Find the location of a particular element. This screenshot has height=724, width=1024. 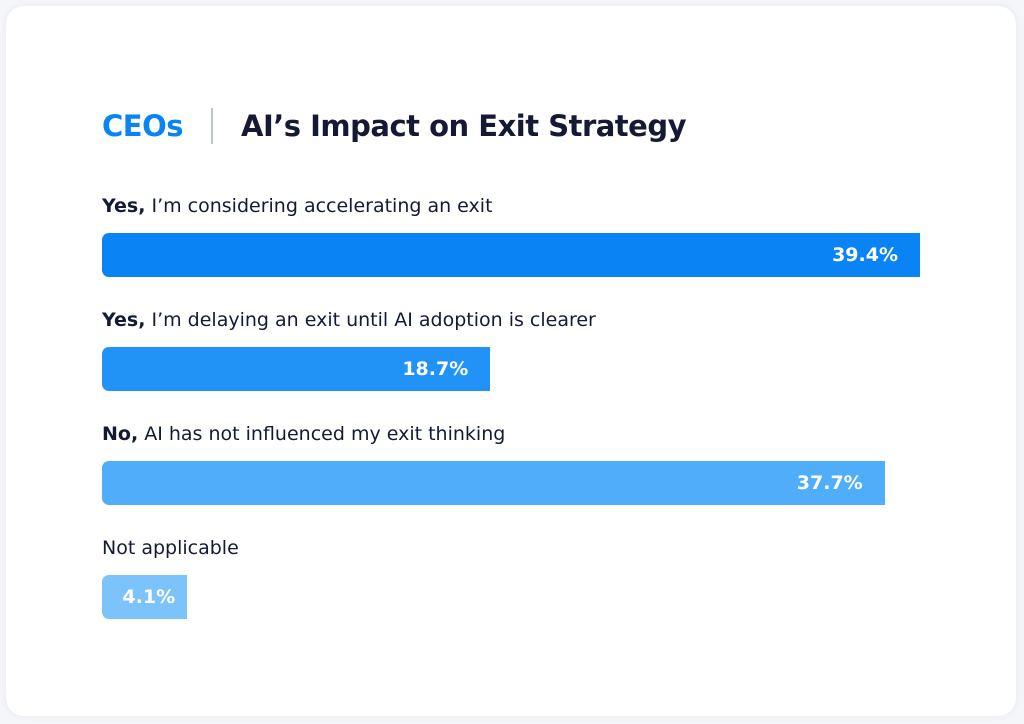

category-label-text: Not applicable is located at coordinates (170, 548).